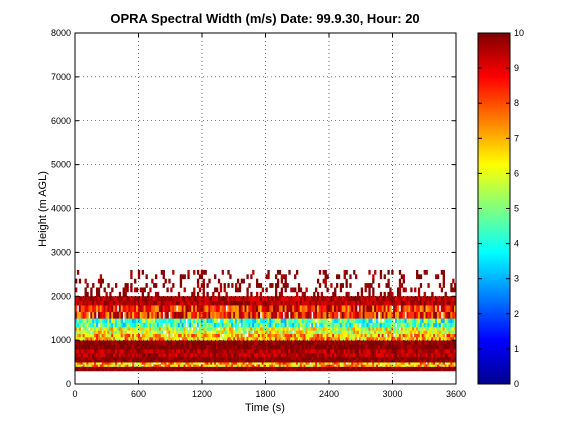 This screenshot has height=432, width=576. What do you see at coordinates (265, 394) in the screenshot?
I see `x-tick-label: 1800` at bounding box center [265, 394].